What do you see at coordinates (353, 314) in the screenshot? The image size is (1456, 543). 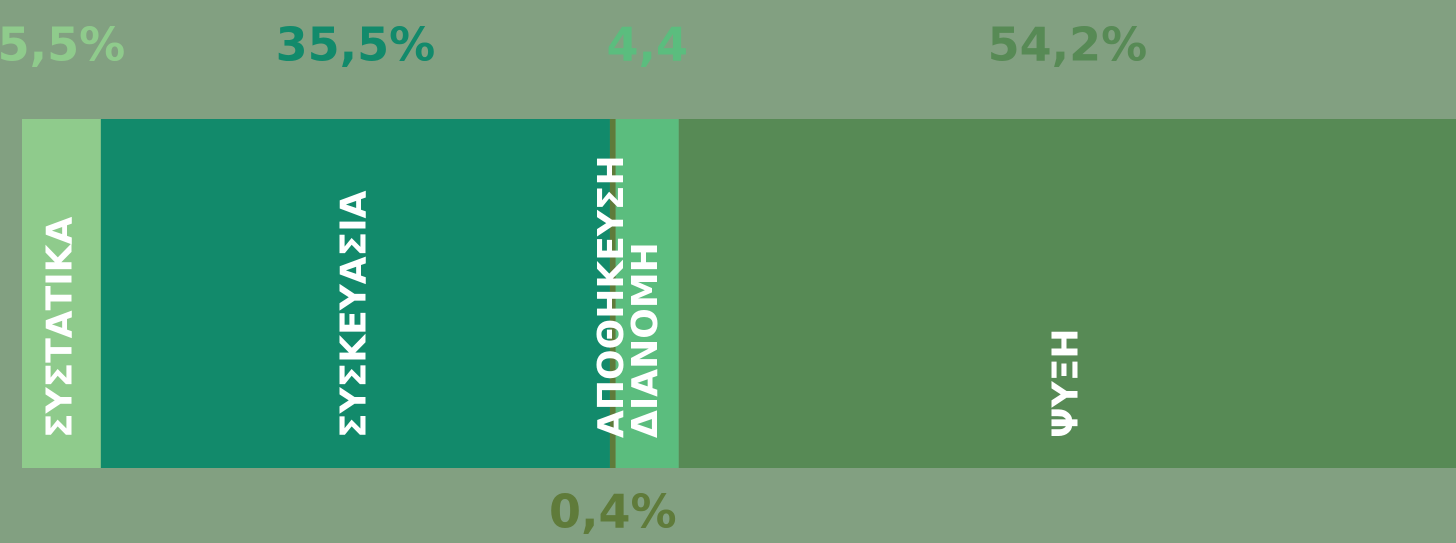 I see `category-label: ΣΥΣΚΕΥΑΣΙΑ` at bounding box center [353, 314].